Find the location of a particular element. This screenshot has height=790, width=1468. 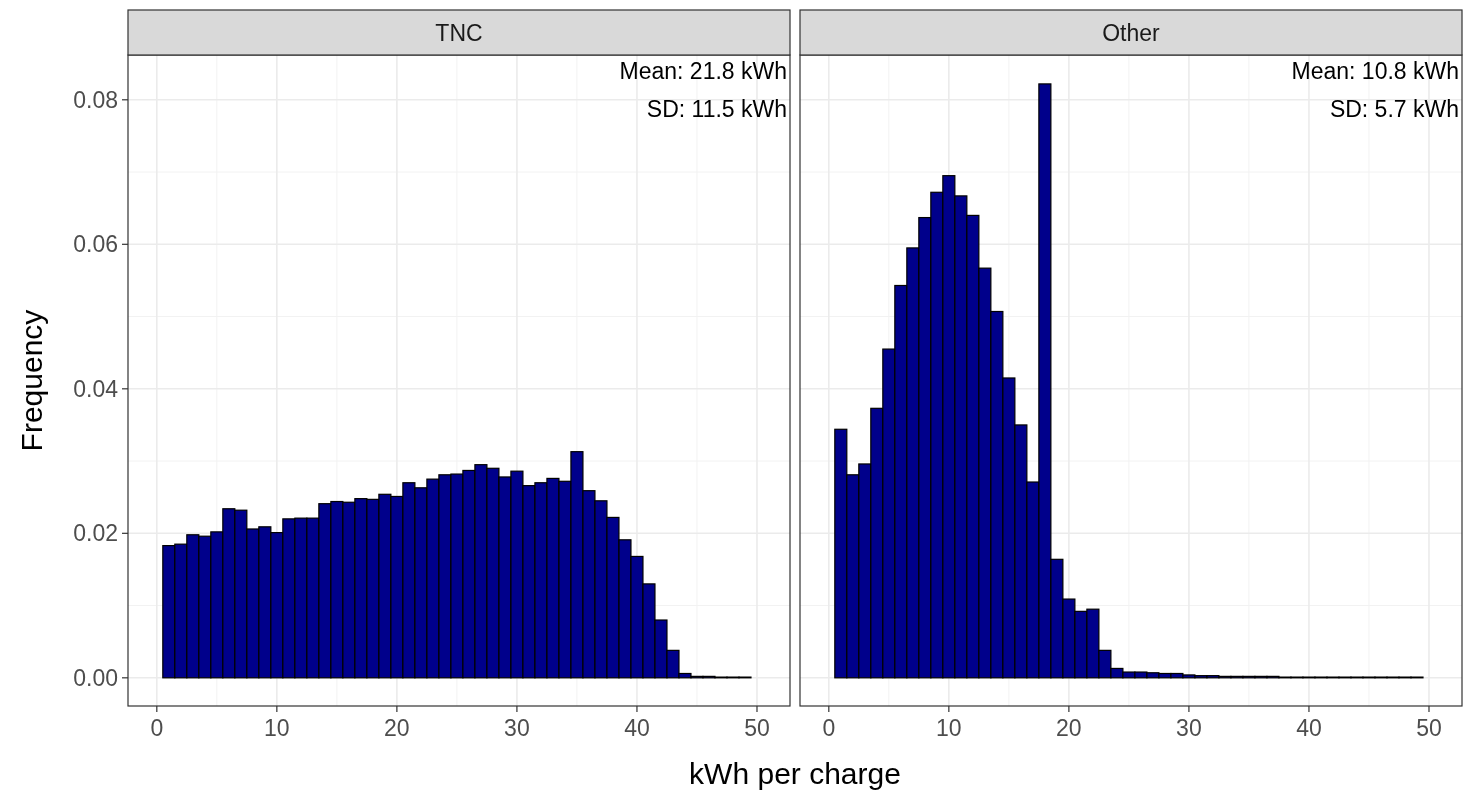

annotation: SD: 5.7 kWh is located at coordinates (1394, 109).